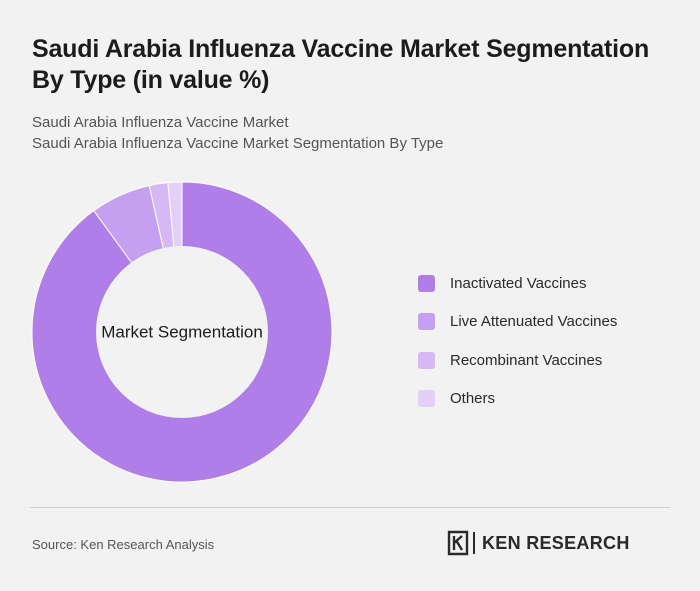 Image resolution: width=700 pixels, height=591 pixels. I want to click on legend-item: Others, so click(517, 399).